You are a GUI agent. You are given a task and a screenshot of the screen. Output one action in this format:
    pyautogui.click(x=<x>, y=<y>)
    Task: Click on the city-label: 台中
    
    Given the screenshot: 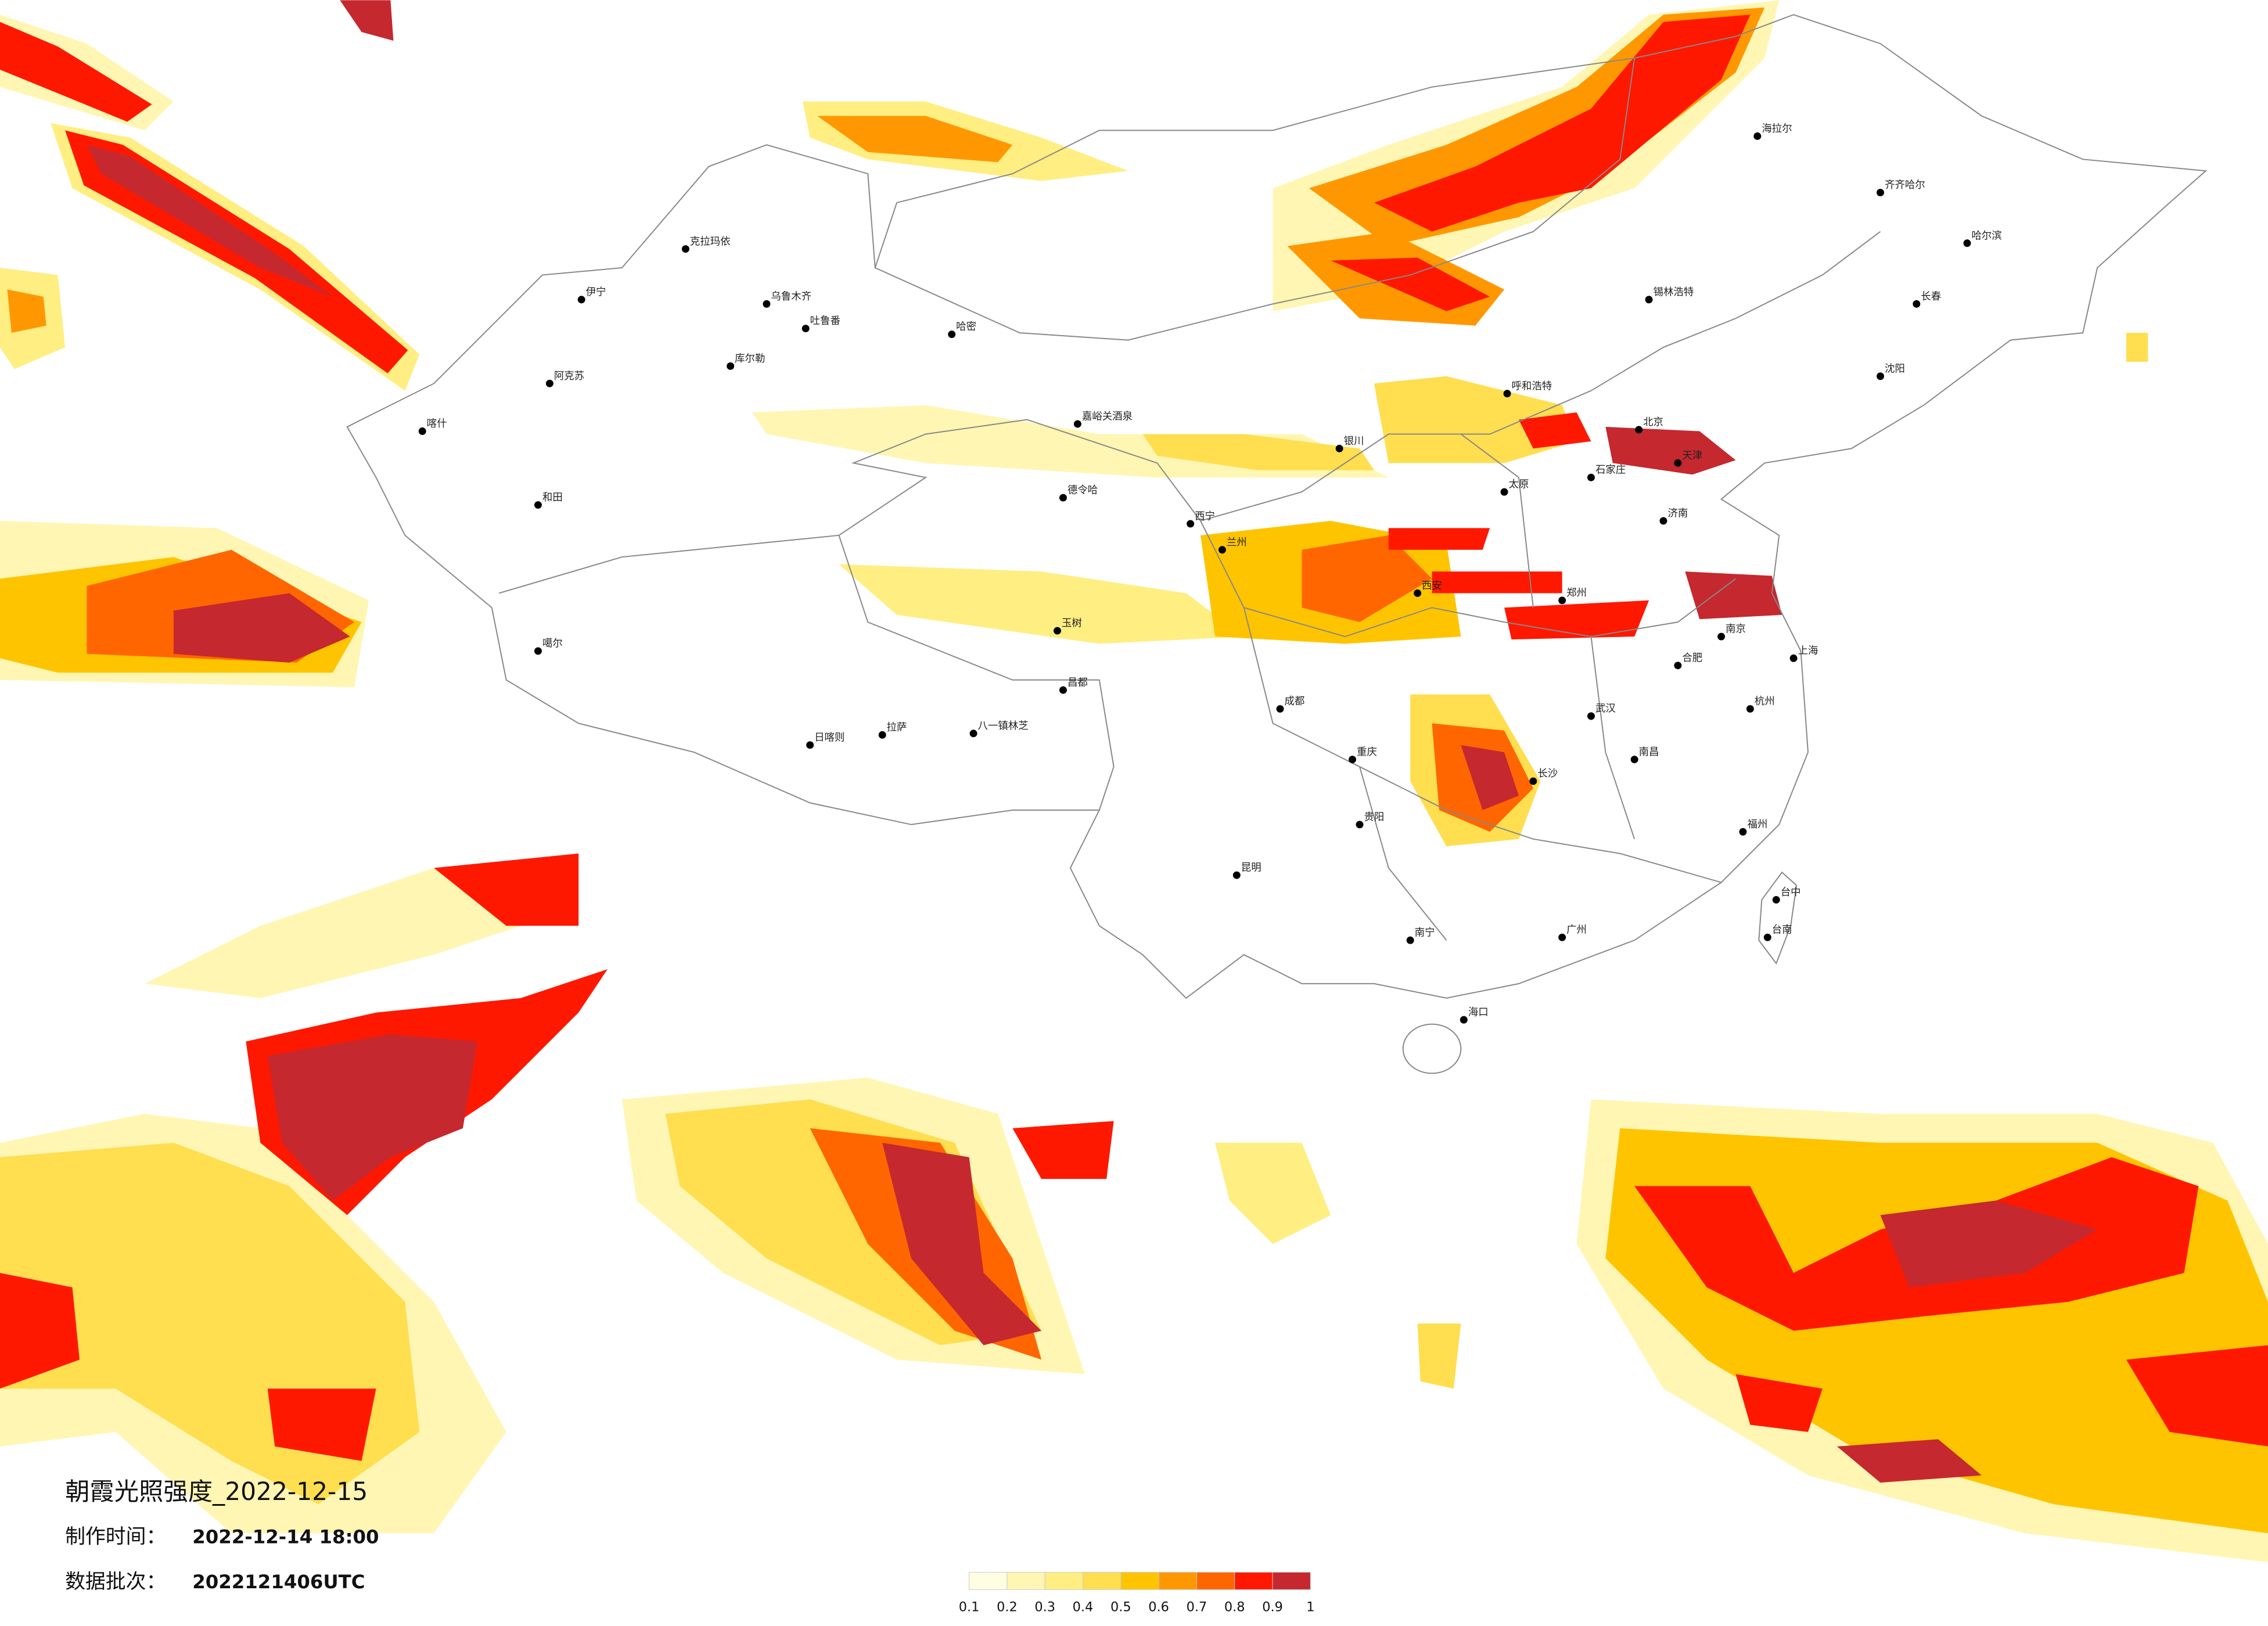 What is the action you would take?
    pyautogui.click(x=1791, y=892)
    